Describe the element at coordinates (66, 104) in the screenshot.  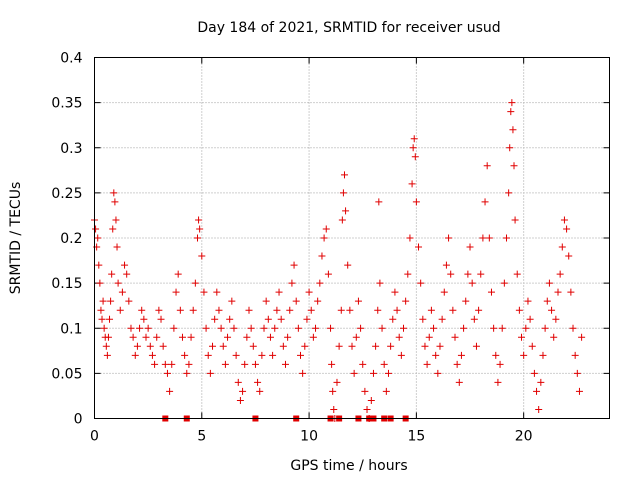
I see `y-tick-label: 0.35` at that location.